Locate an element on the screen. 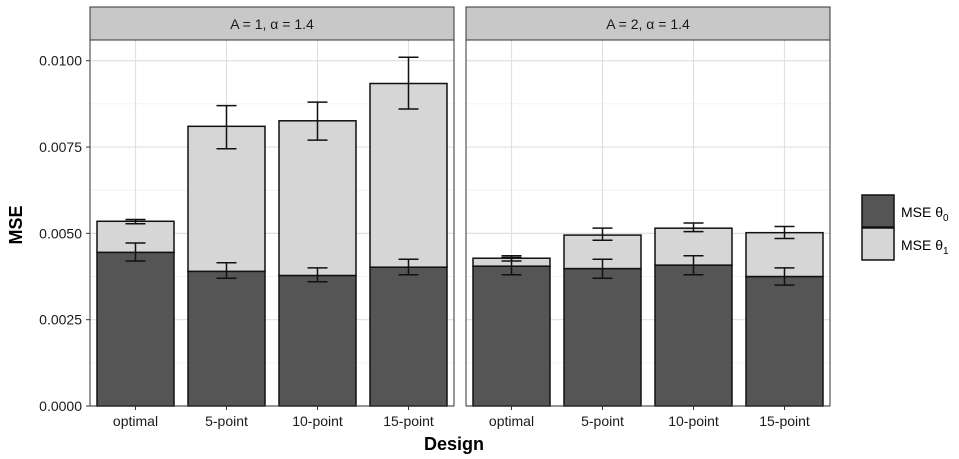  legend: MSE θ0 MSE θ1 is located at coordinates (905, 227).